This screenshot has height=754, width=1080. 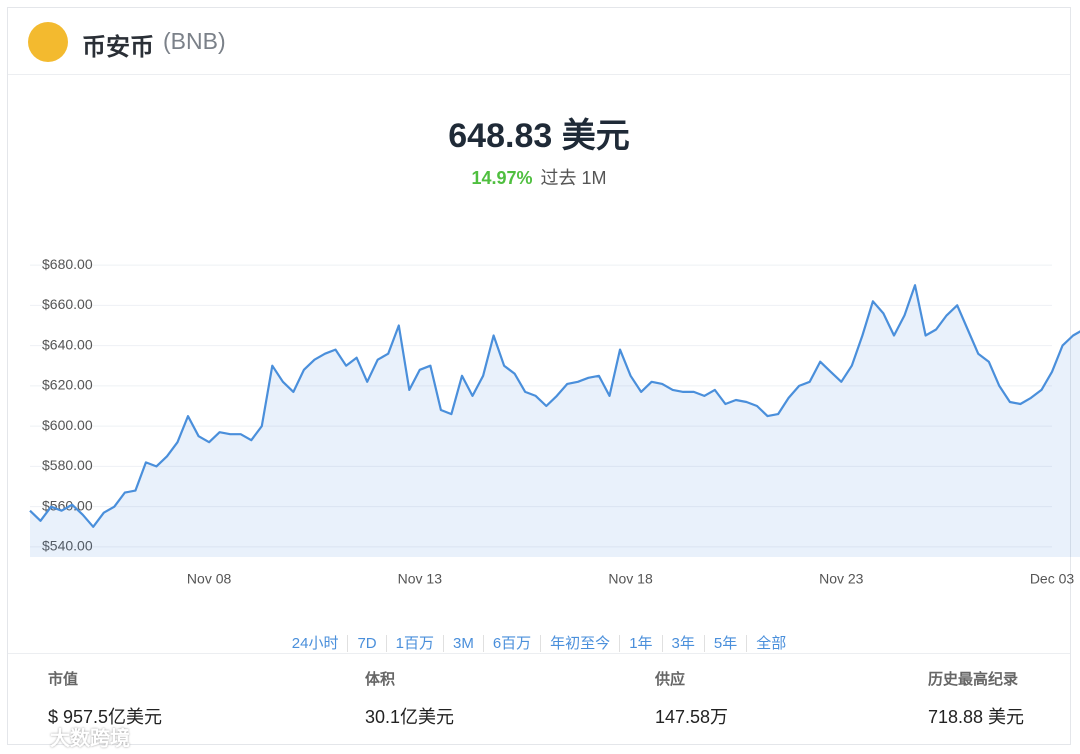 What do you see at coordinates (539, 41) in the screenshot?
I see `header: 币安币 (BNB)` at bounding box center [539, 41].